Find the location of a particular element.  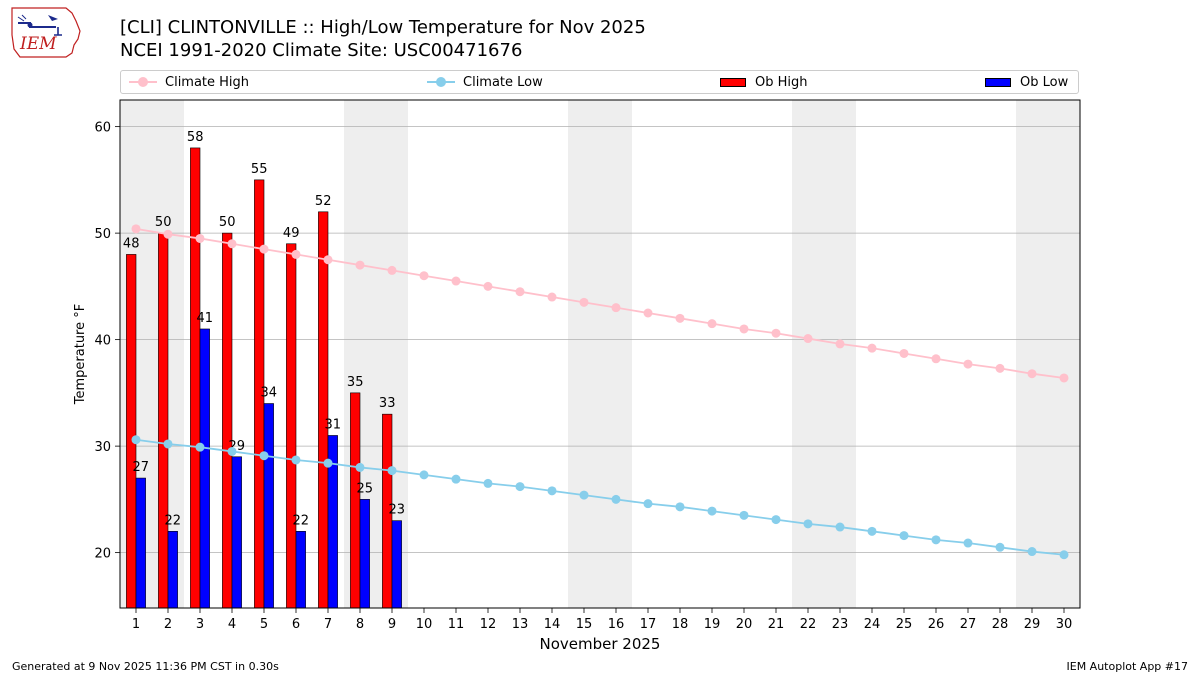

data-label-ob-high: 50 is located at coordinates (227, 222).